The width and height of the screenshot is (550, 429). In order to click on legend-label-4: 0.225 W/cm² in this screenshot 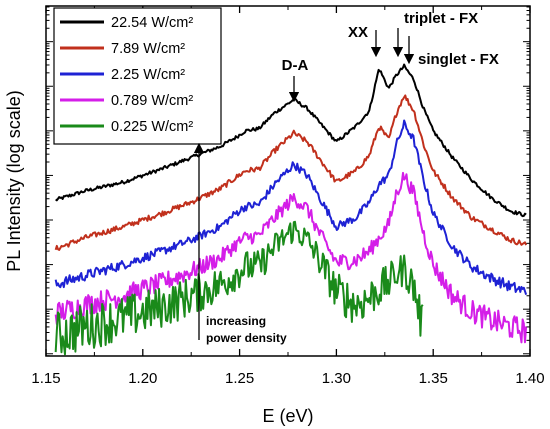, I will do `click(152, 127)`.